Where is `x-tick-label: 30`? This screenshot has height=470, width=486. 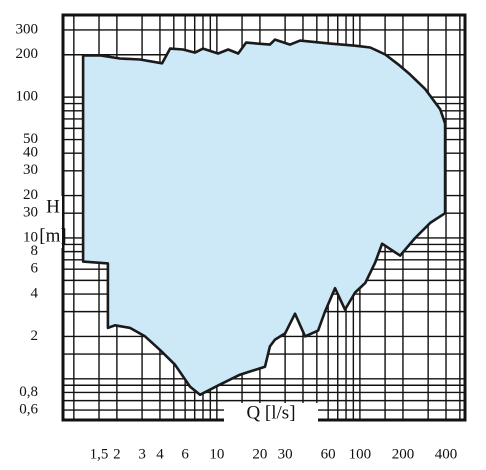
x-tick-label: 30 is located at coordinates (285, 454).